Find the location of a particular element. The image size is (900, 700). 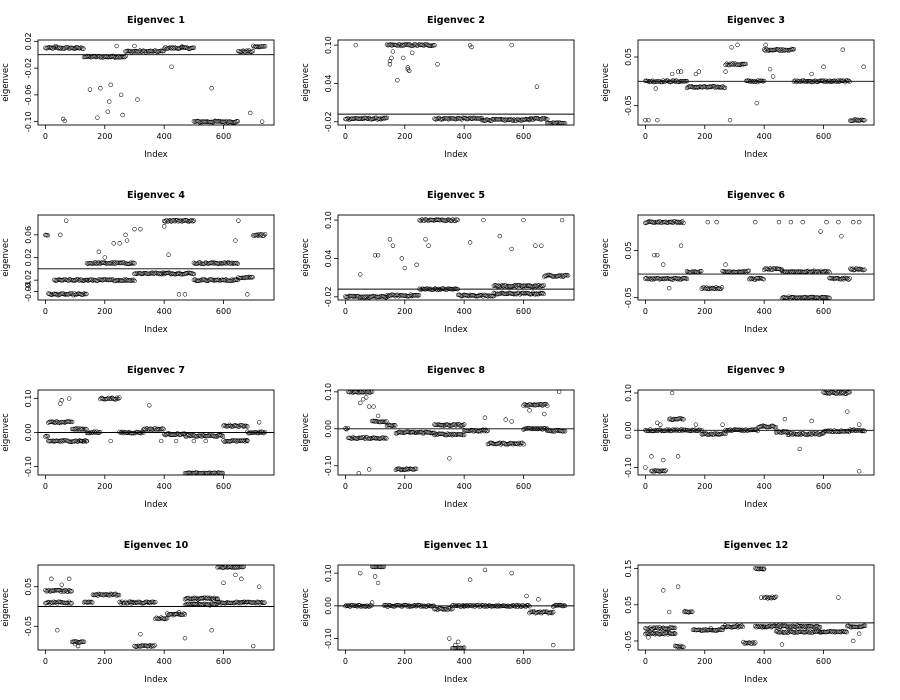

x-tick-label: 200 is located at coordinates (104, 486).